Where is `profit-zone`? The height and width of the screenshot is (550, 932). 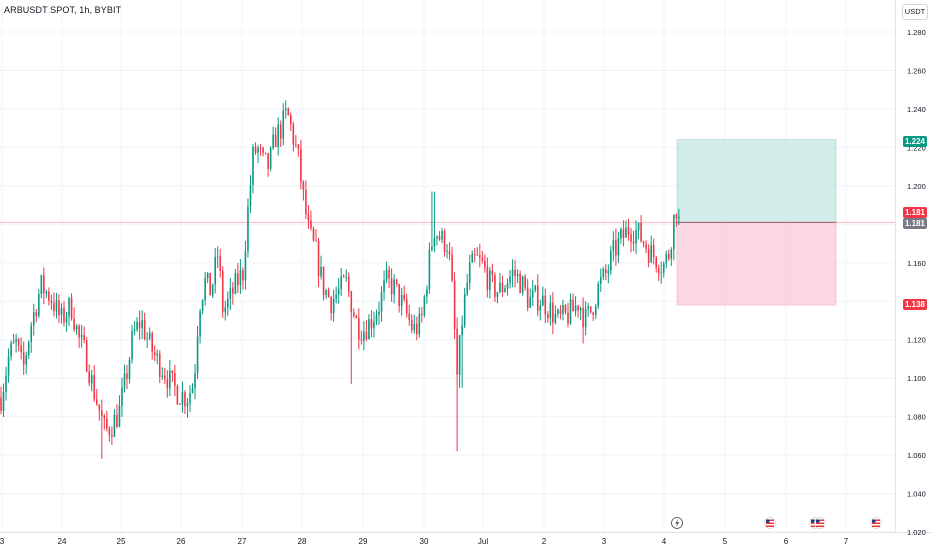 profit-zone is located at coordinates (756, 181).